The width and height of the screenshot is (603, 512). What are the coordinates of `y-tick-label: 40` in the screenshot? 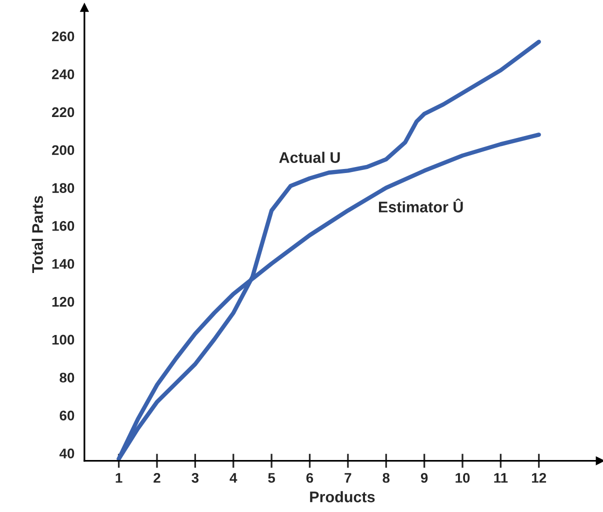 It's located at (66, 453).